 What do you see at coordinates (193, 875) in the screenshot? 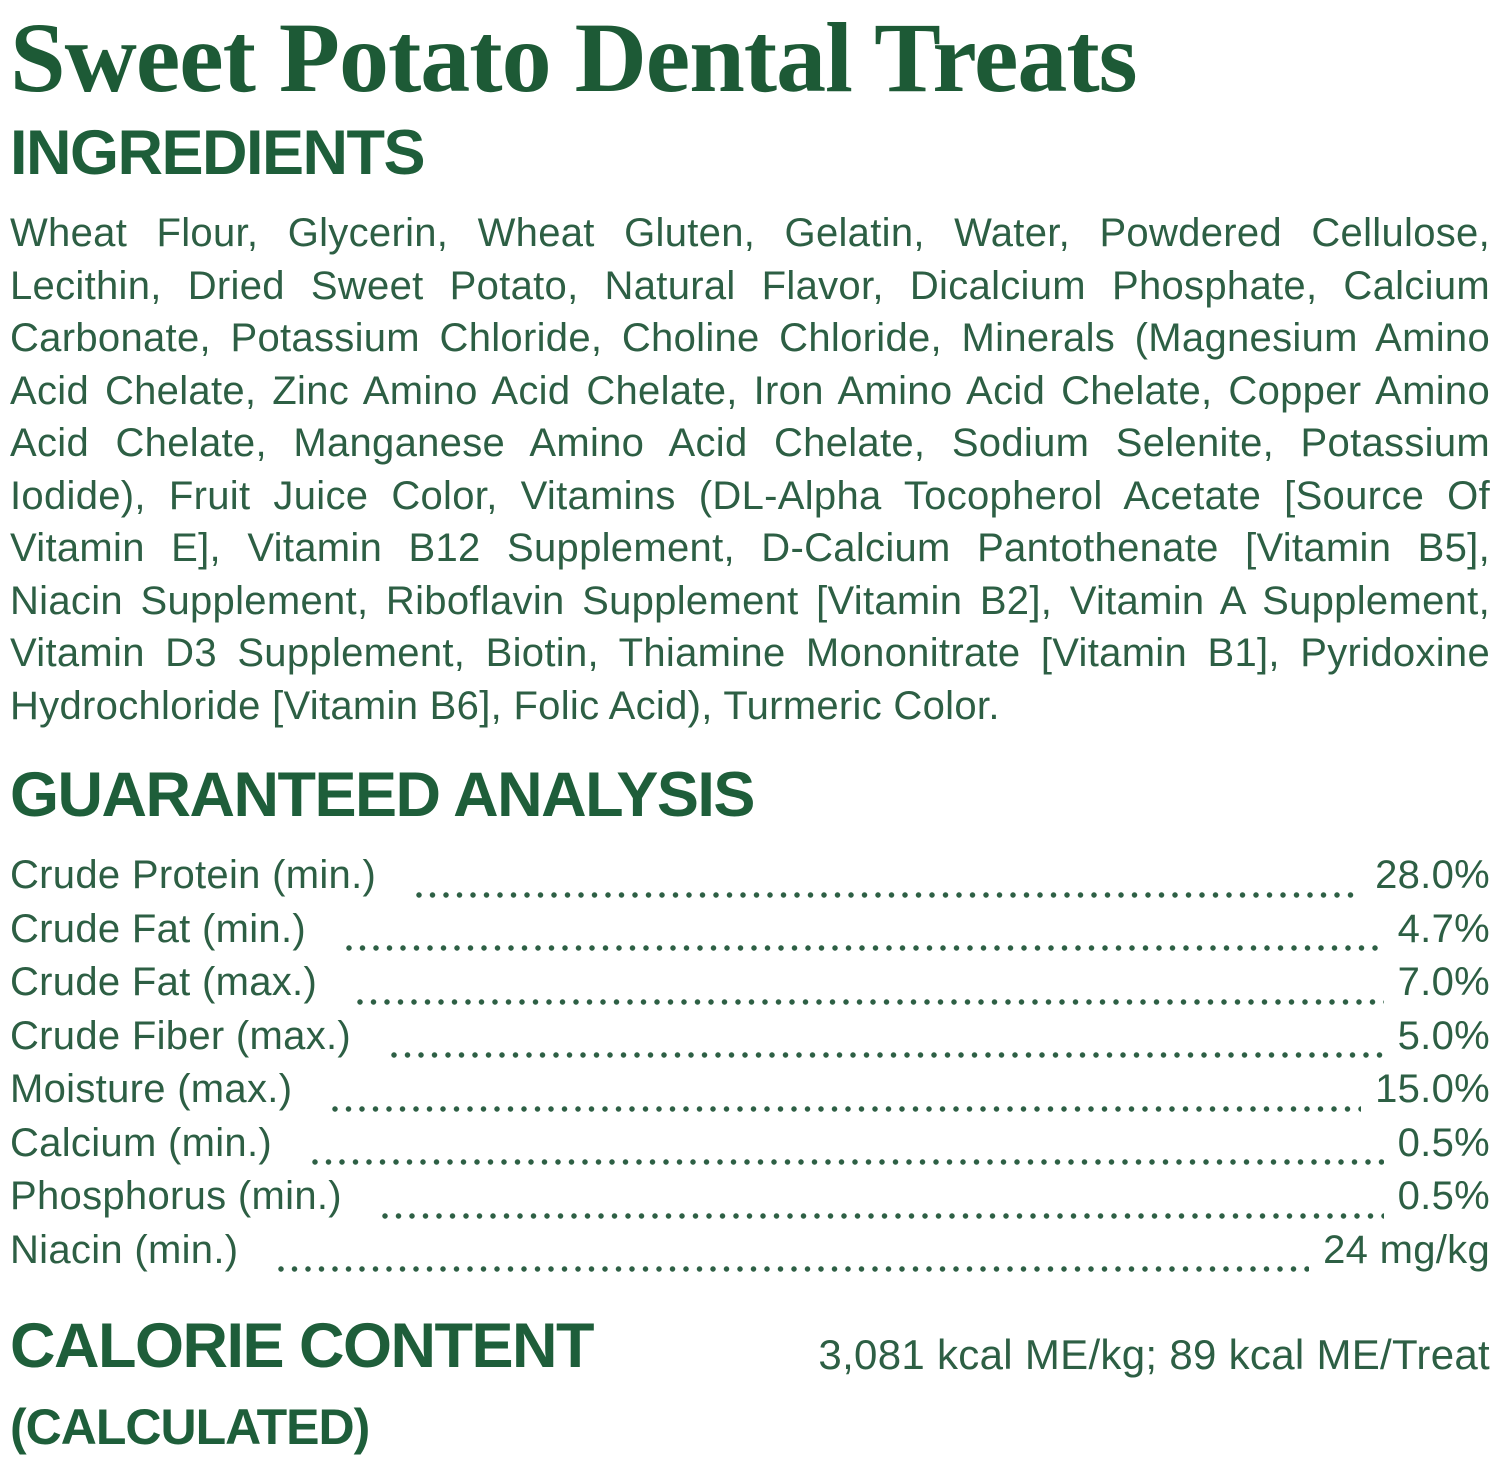
I see `analysis-label: Crude Protein (min.)` at bounding box center [193, 875].